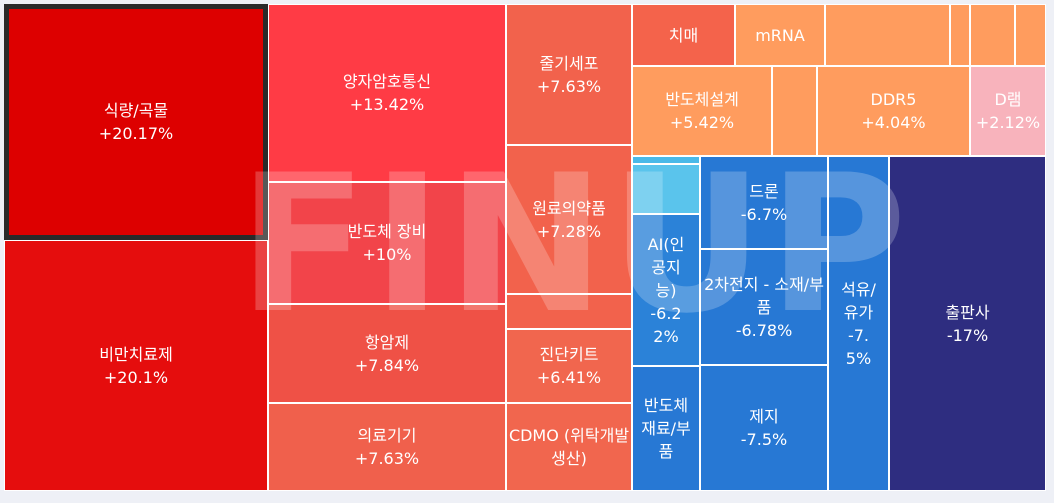  Describe the element at coordinates (136, 377) in the screenshot. I see `cell-value: +20.1%` at that location.